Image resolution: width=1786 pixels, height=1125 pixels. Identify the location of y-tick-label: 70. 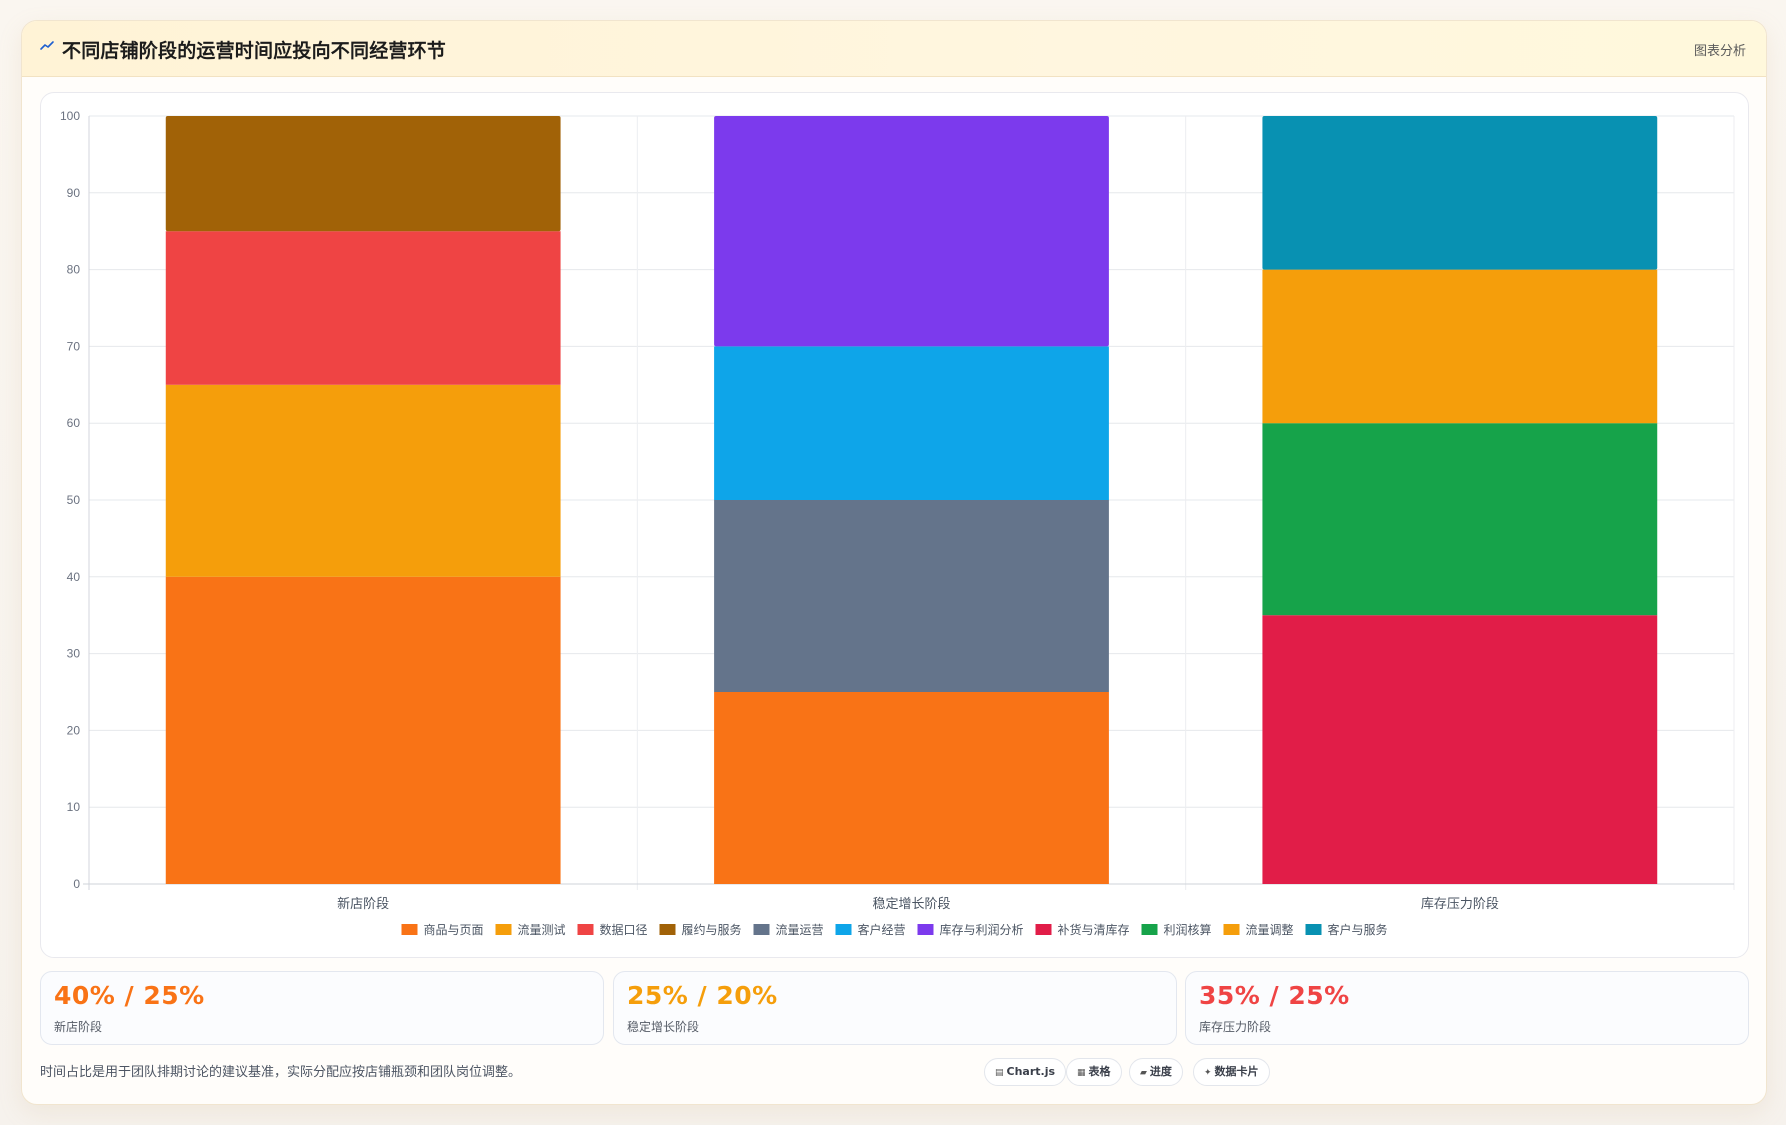
(74, 346).